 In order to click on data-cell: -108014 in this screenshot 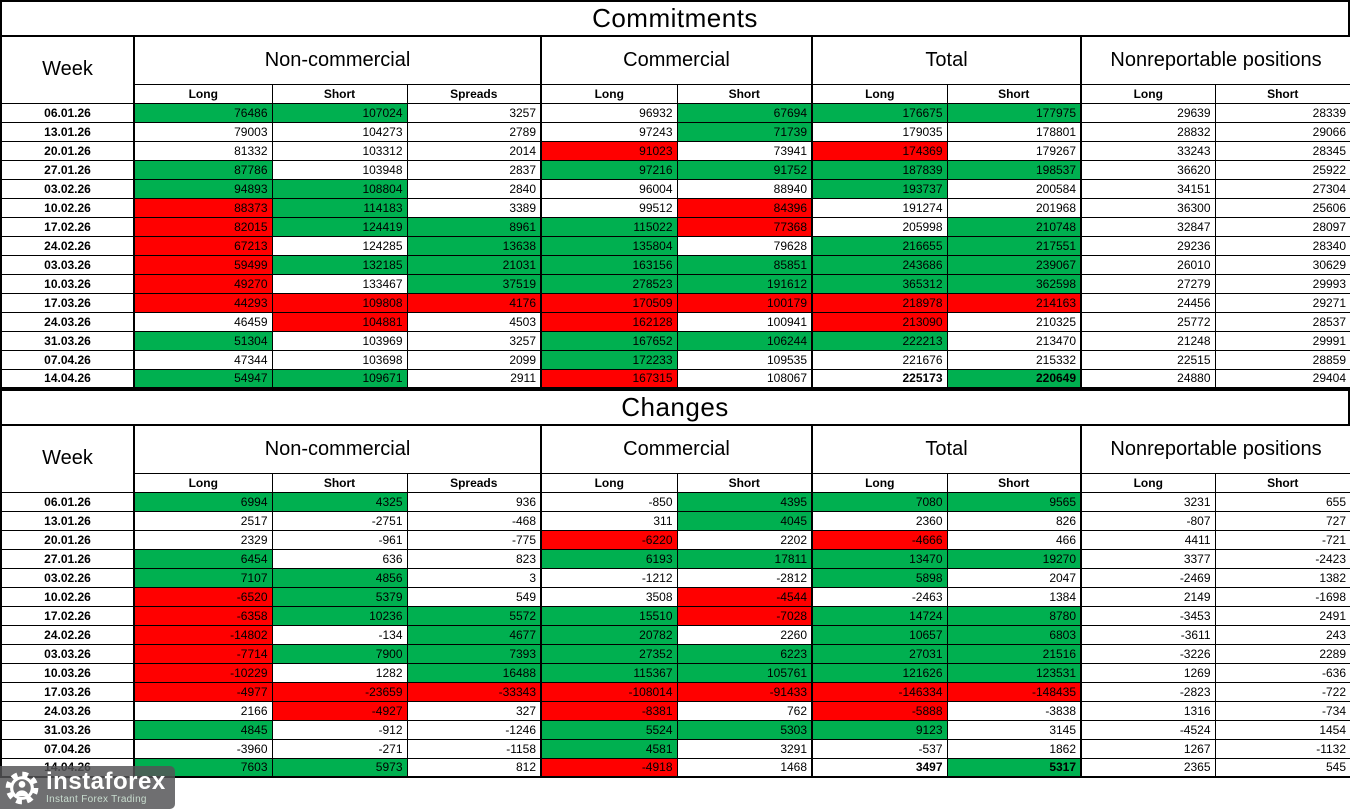, I will do `click(609, 691)`.